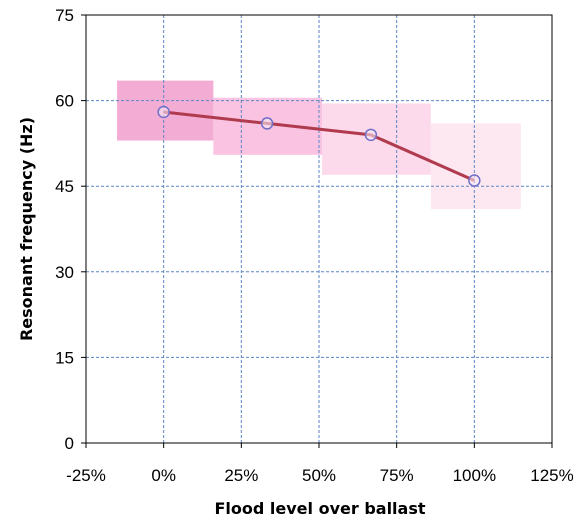 This screenshot has height=522, width=579. Describe the element at coordinates (474, 475) in the screenshot. I see `x-tick-label: 100%` at that location.